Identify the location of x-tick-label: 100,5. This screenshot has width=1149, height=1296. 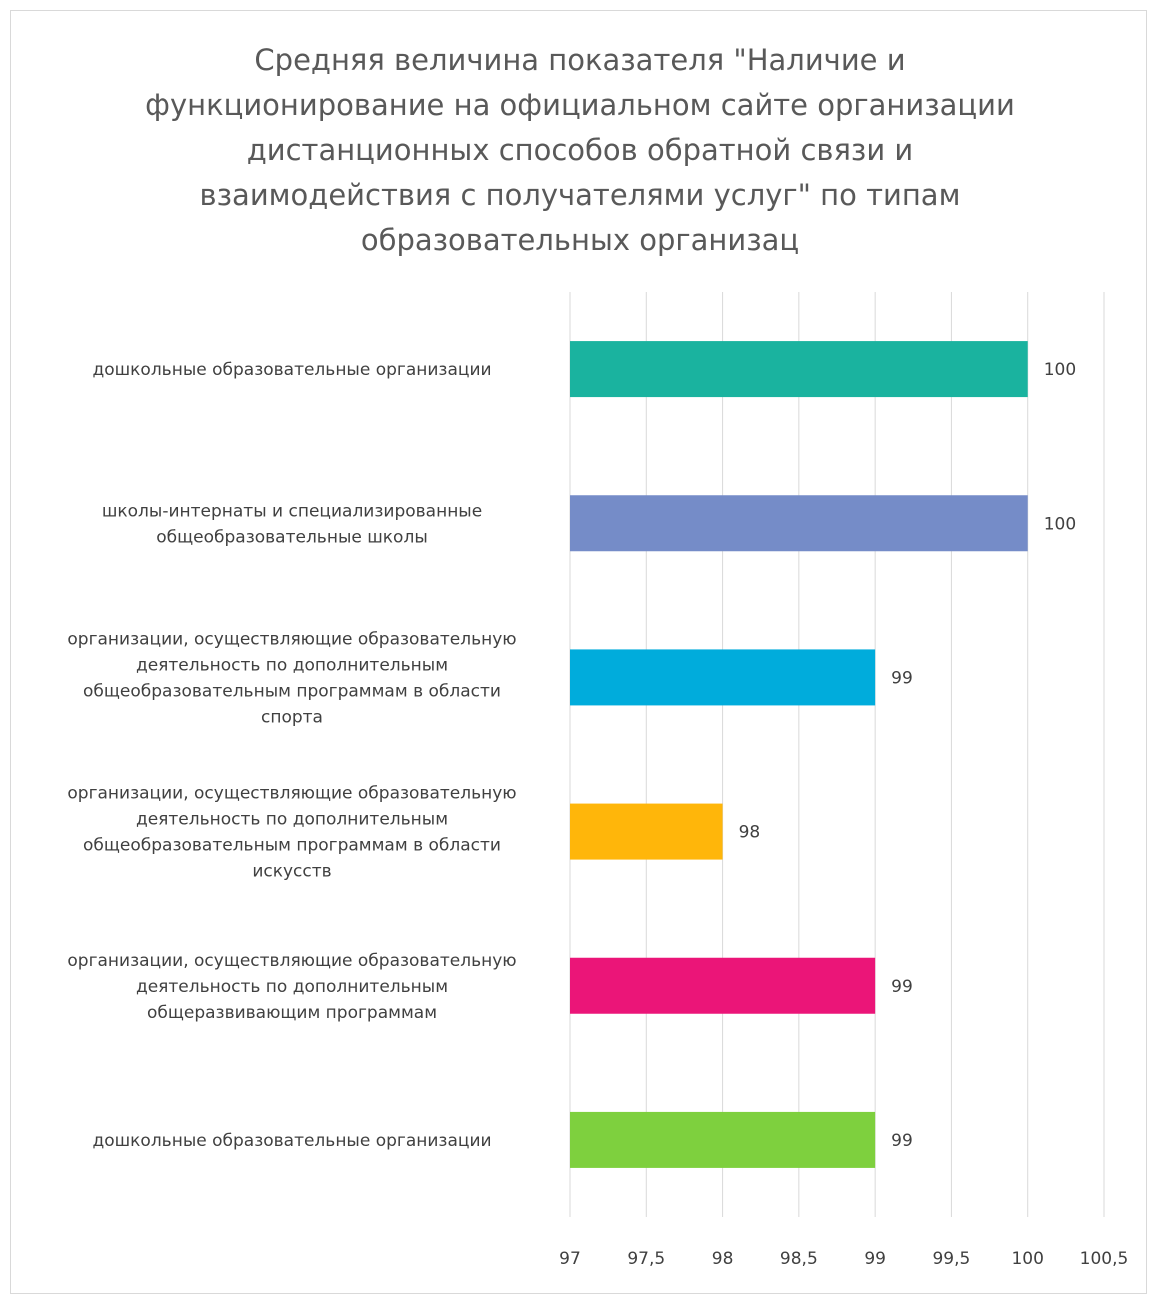
(1104, 1259).